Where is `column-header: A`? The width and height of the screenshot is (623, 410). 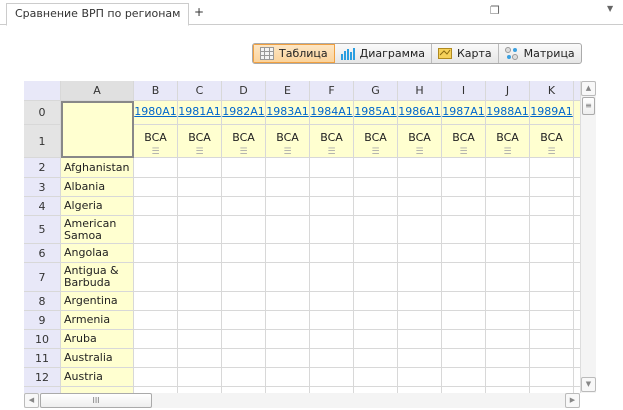 column-header: A is located at coordinates (97, 91).